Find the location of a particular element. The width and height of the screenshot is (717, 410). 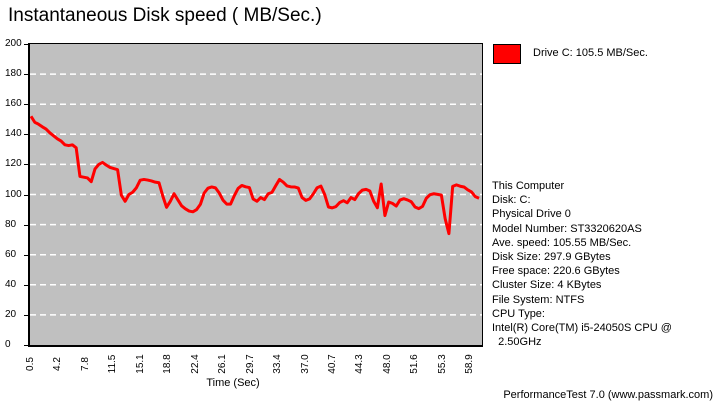

x-axis-tick-label: 37.0 is located at coordinates (305, 364).